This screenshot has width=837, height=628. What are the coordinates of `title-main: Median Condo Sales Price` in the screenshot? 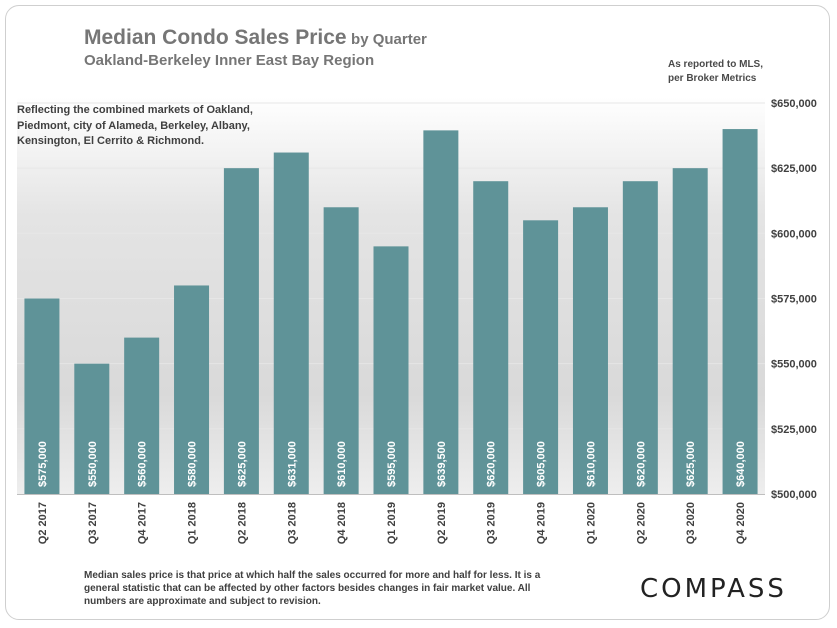 It's located at (215, 37).